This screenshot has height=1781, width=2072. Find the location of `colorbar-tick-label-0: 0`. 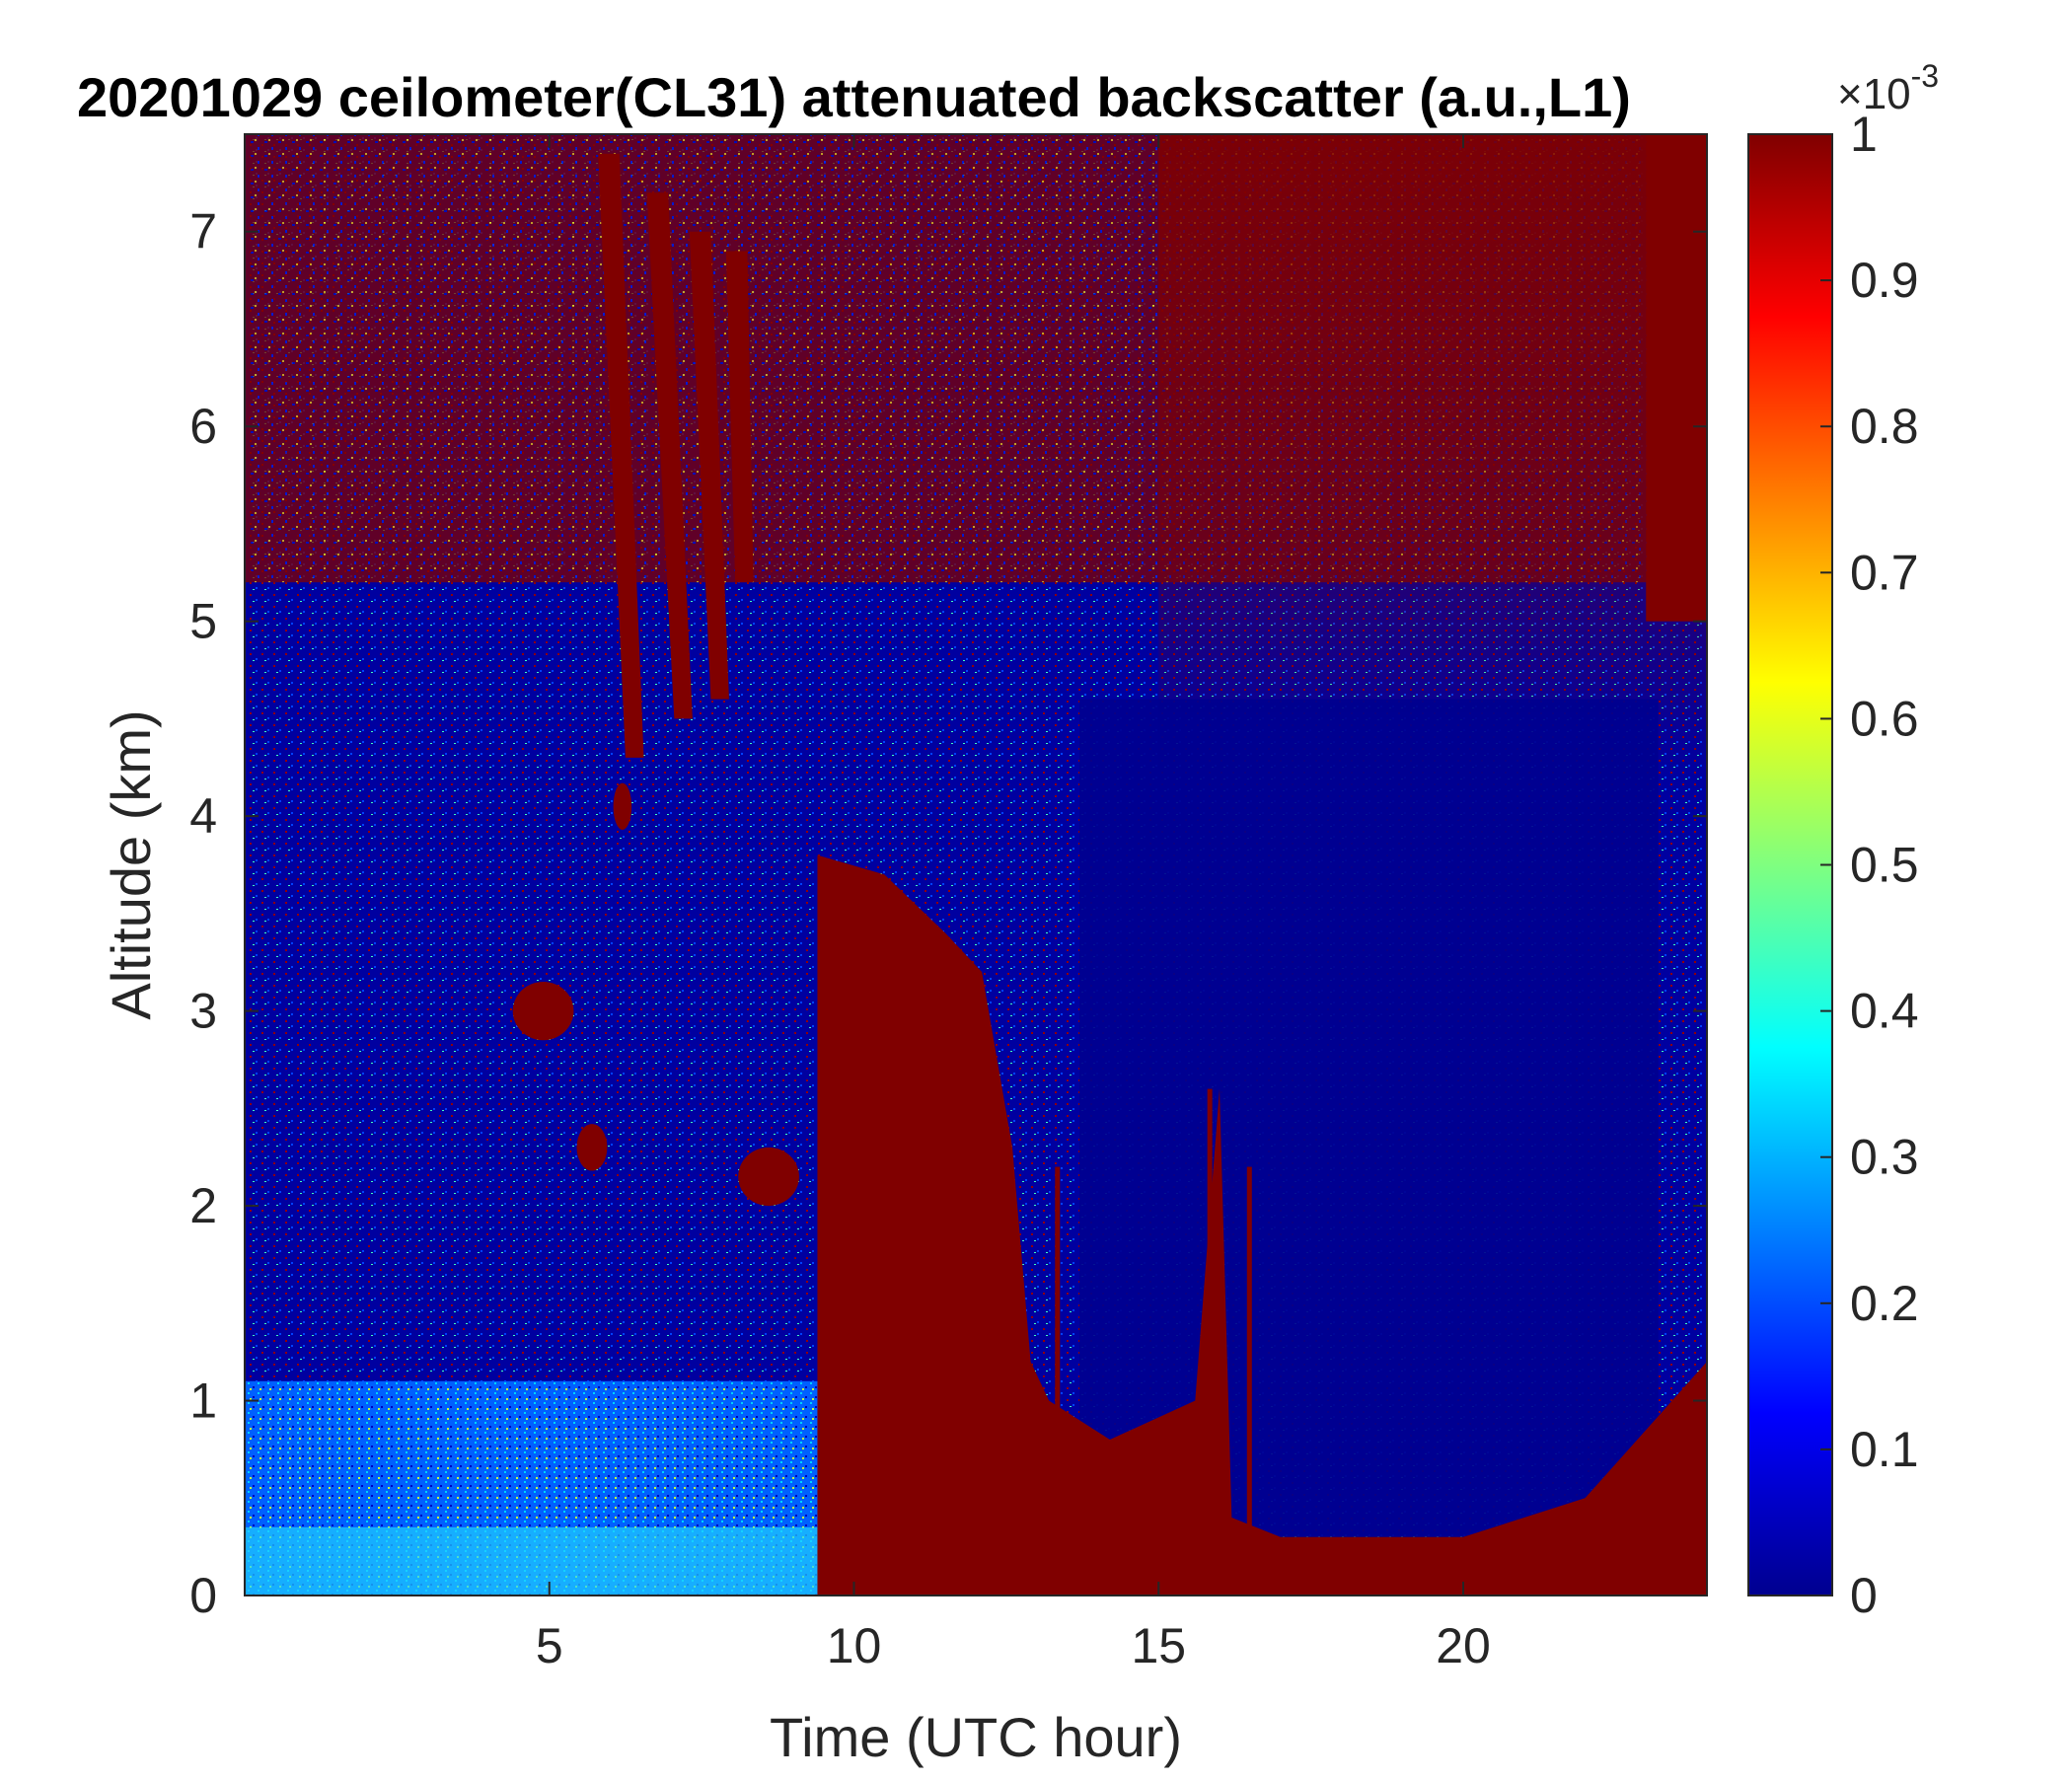

colorbar-tick-label-0: 0 is located at coordinates (1864, 1595).